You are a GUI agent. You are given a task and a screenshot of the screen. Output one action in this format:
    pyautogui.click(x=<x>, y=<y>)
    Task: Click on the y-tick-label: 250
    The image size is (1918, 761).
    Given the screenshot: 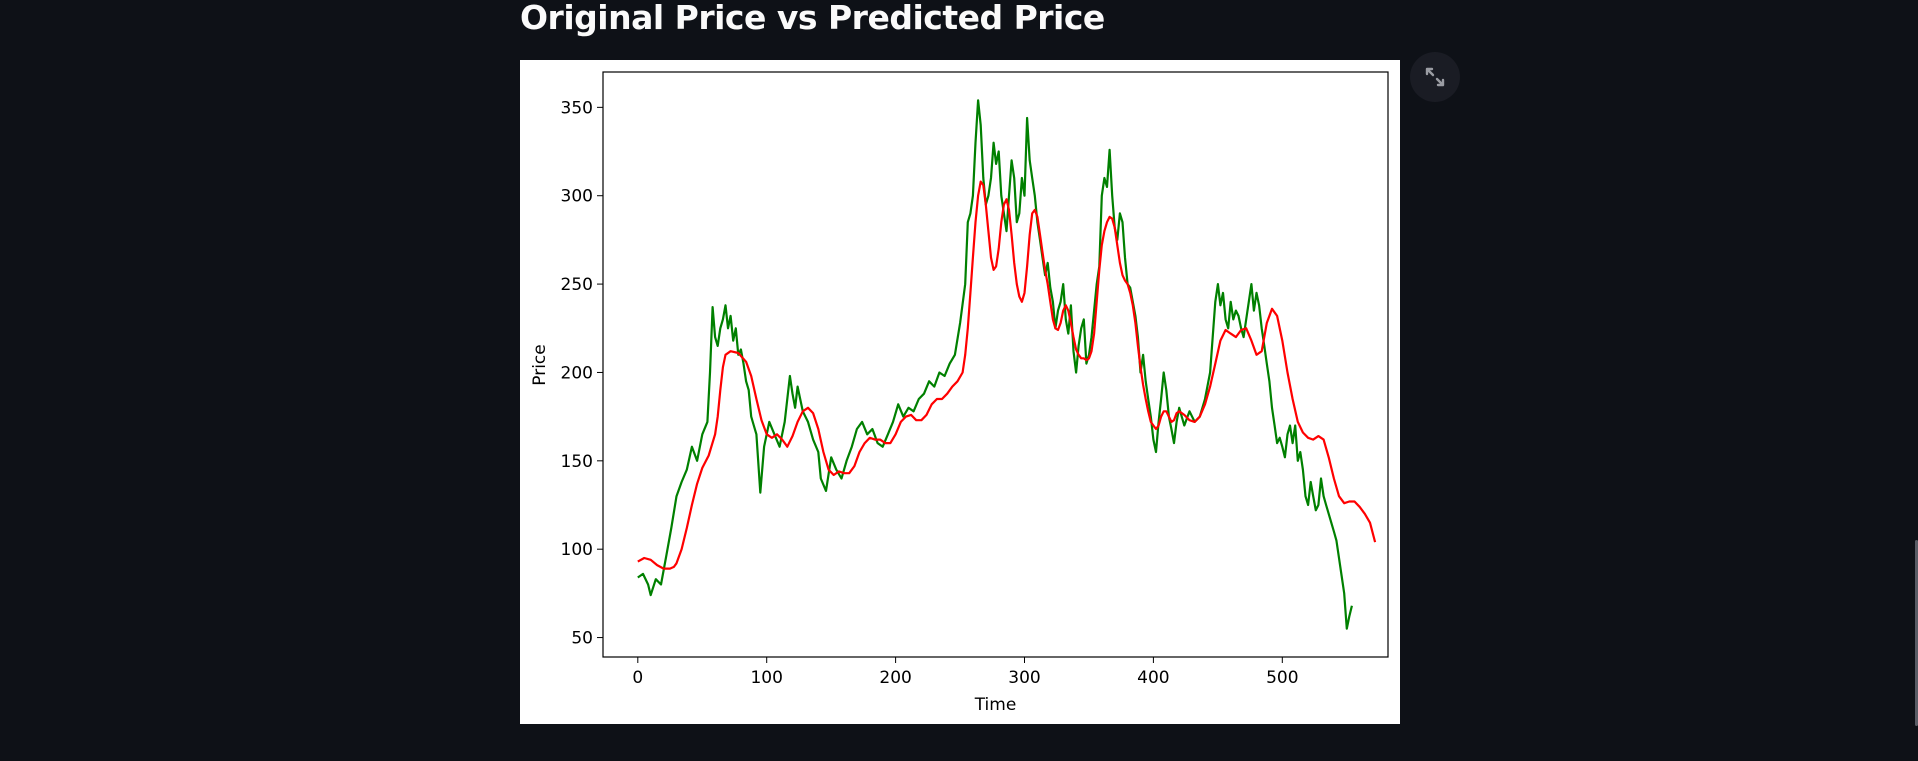 What is the action you would take?
    pyautogui.click(x=577, y=285)
    